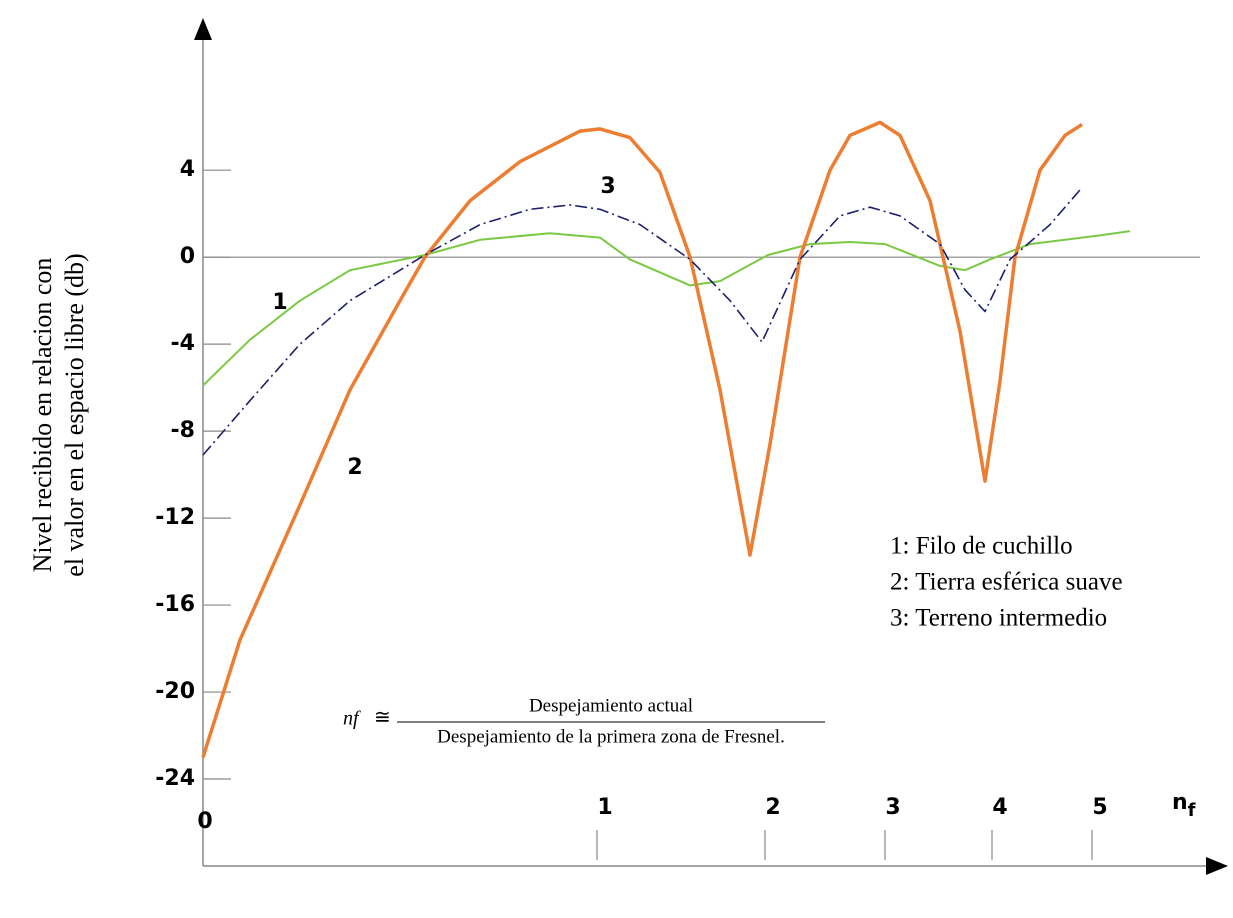  What do you see at coordinates (382, 718) in the screenshot?
I see `formula-symbol: ≅` at bounding box center [382, 718].